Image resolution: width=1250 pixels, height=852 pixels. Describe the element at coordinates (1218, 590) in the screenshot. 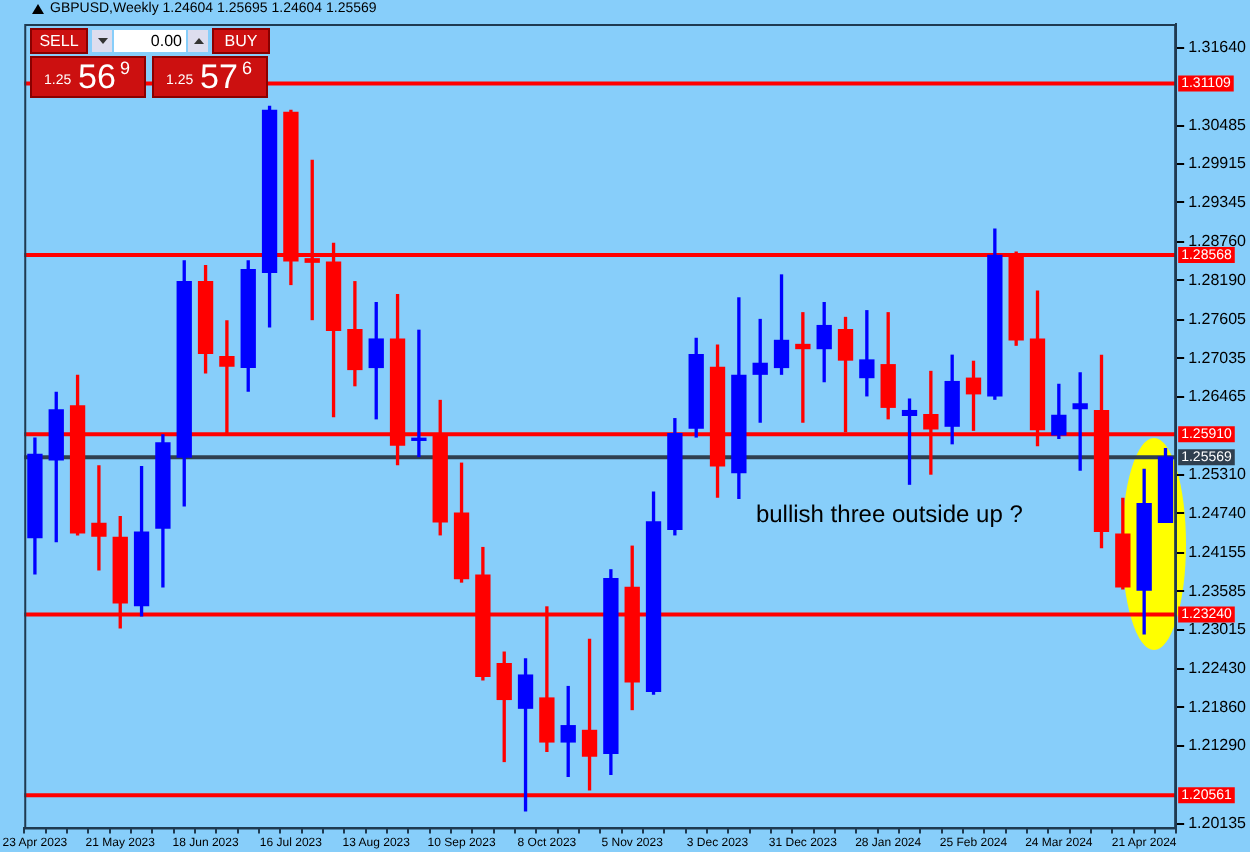

I see `y-tick-label: 1.23585` at that location.